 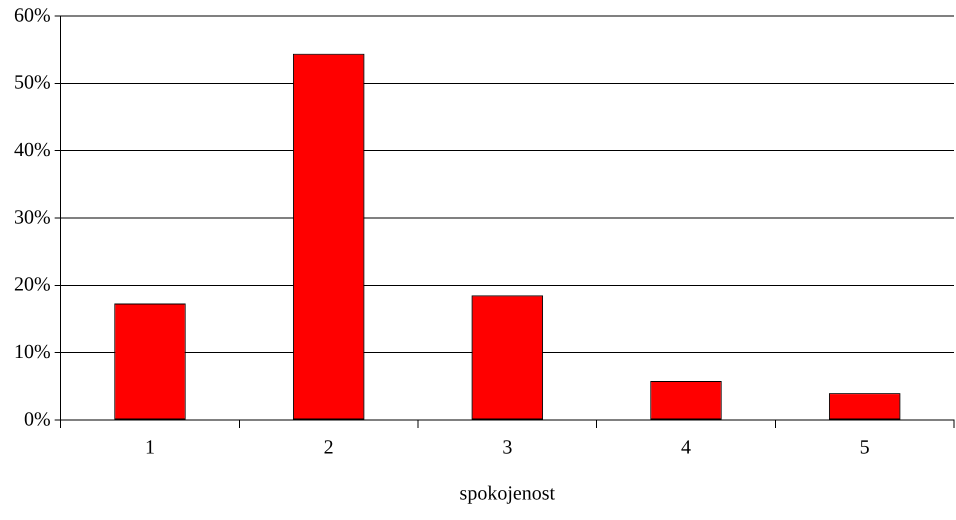 What do you see at coordinates (508, 493) in the screenshot?
I see `x-axis-title: spokojenost` at bounding box center [508, 493].